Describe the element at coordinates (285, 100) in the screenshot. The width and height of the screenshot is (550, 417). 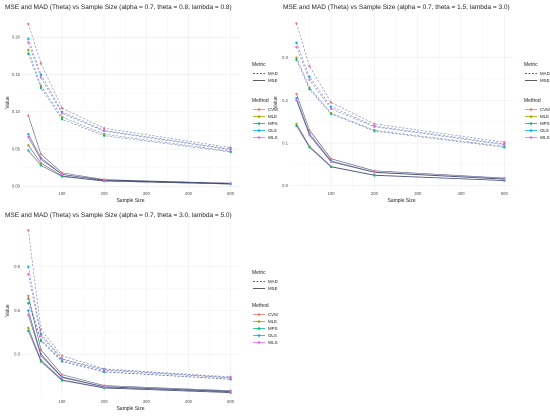
I see `y-tick-label: 0.2` at that location.